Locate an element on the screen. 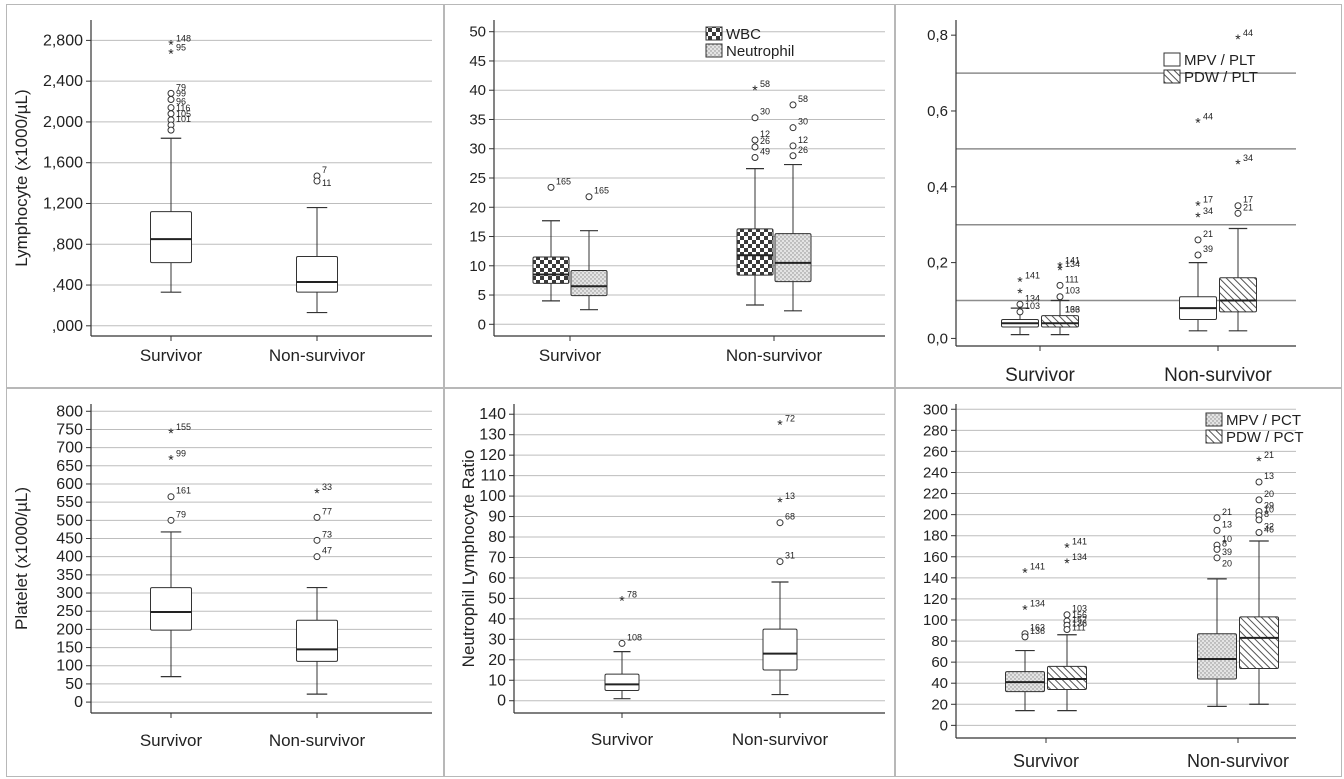  y-tick-label: ,400 is located at coordinates (67, 285).